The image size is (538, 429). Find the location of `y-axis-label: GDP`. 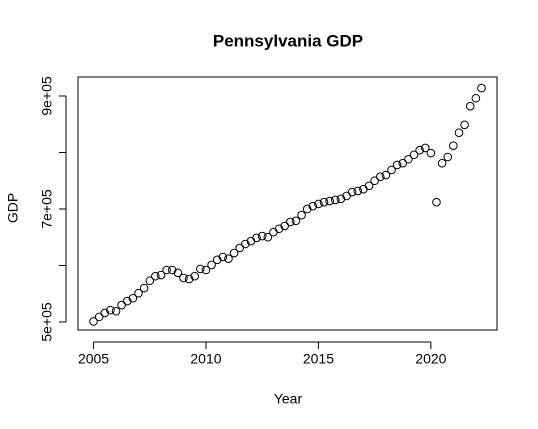

y-axis-label: GDP is located at coordinates (13, 208).